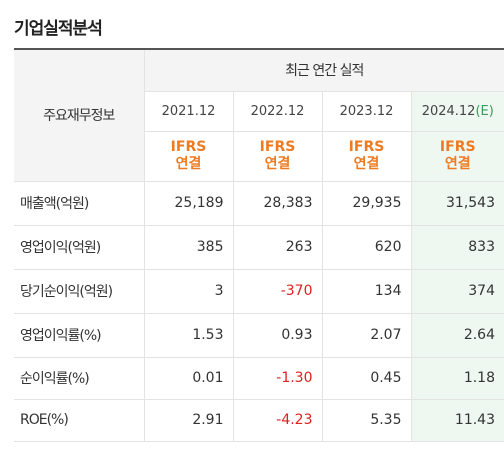 The height and width of the screenshot is (450, 504). I want to click on value-cell: 0.93, so click(278, 335).